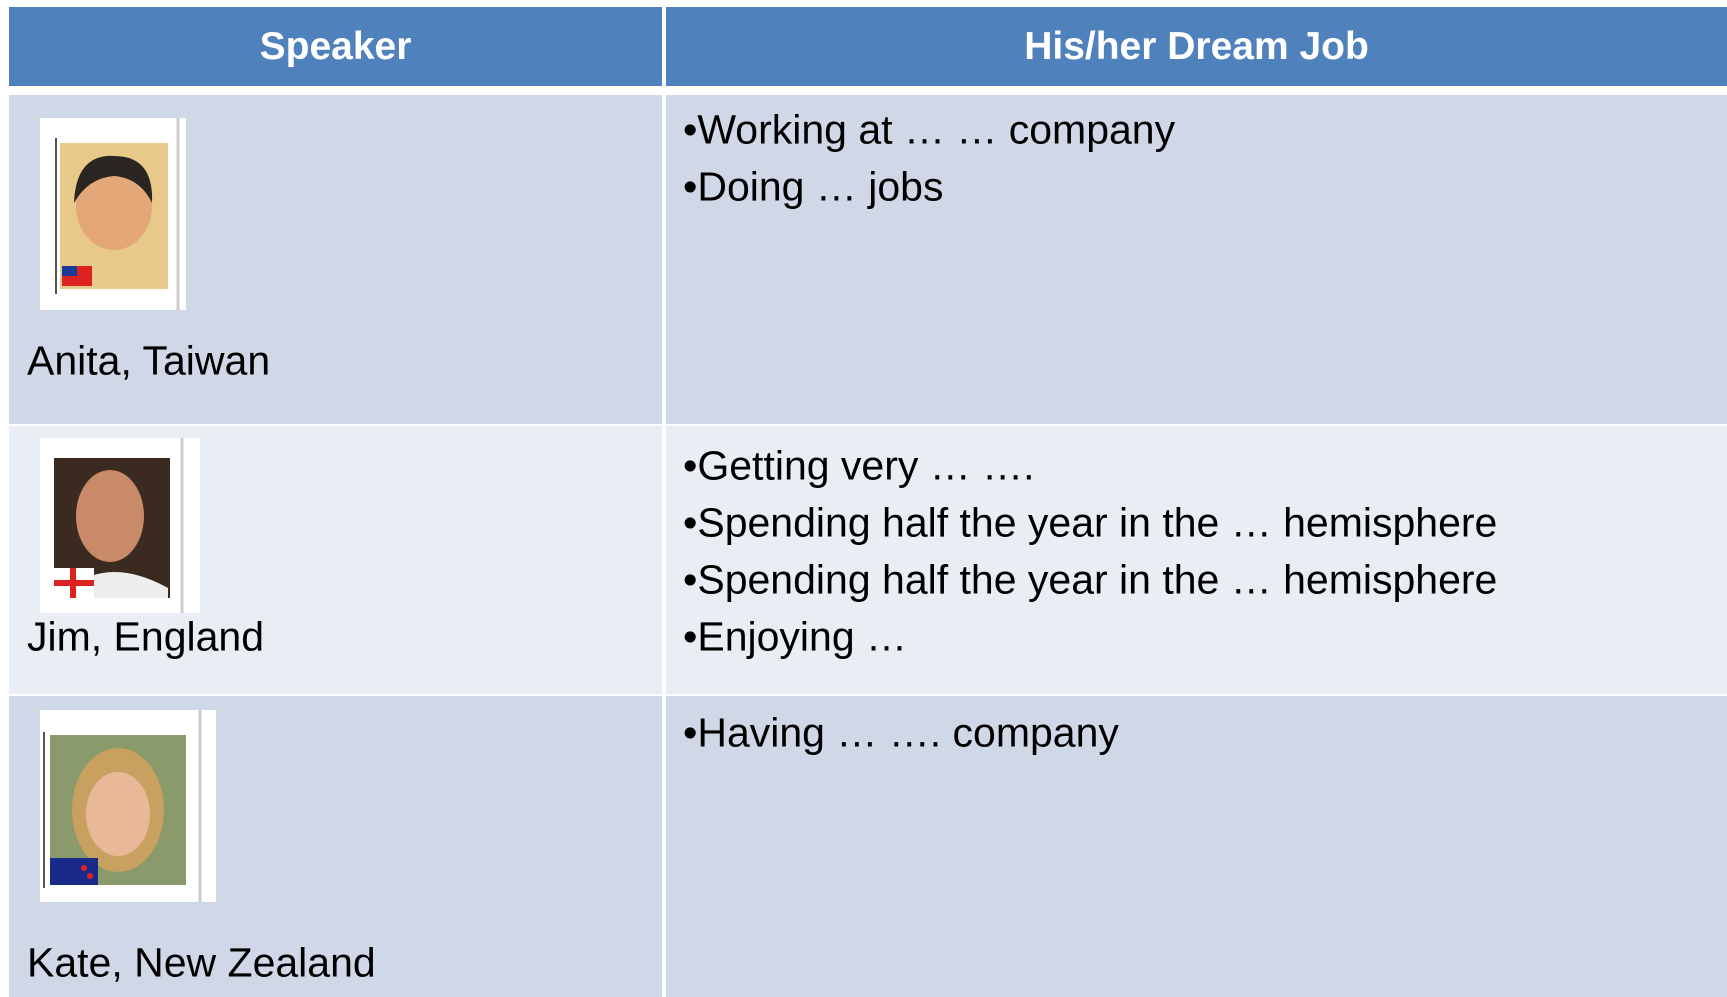 The width and height of the screenshot is (1727, 997). I want to click on speaker-name: Jim, England, so click(146, 636).